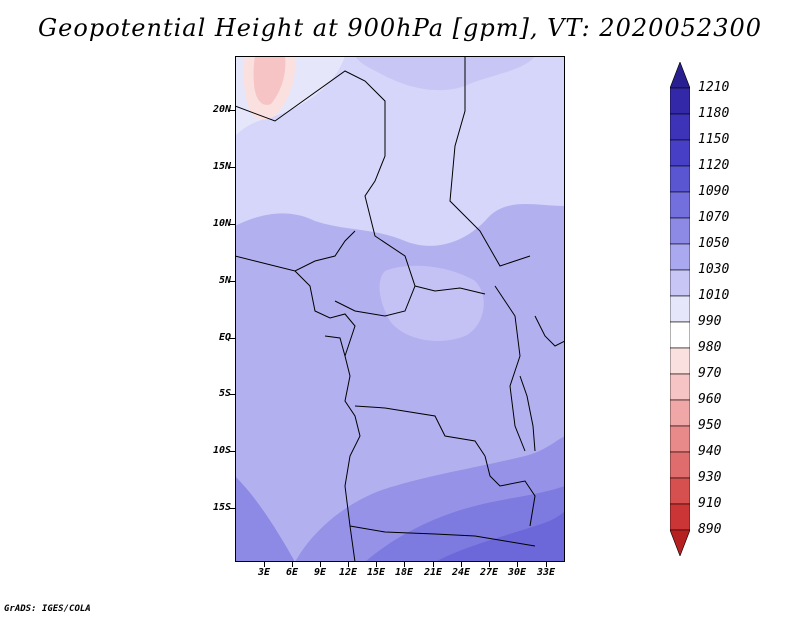 The height and width of the screenshot is (618, 800). I want to click on lat-label-5s: 5S, so click(224, 393).